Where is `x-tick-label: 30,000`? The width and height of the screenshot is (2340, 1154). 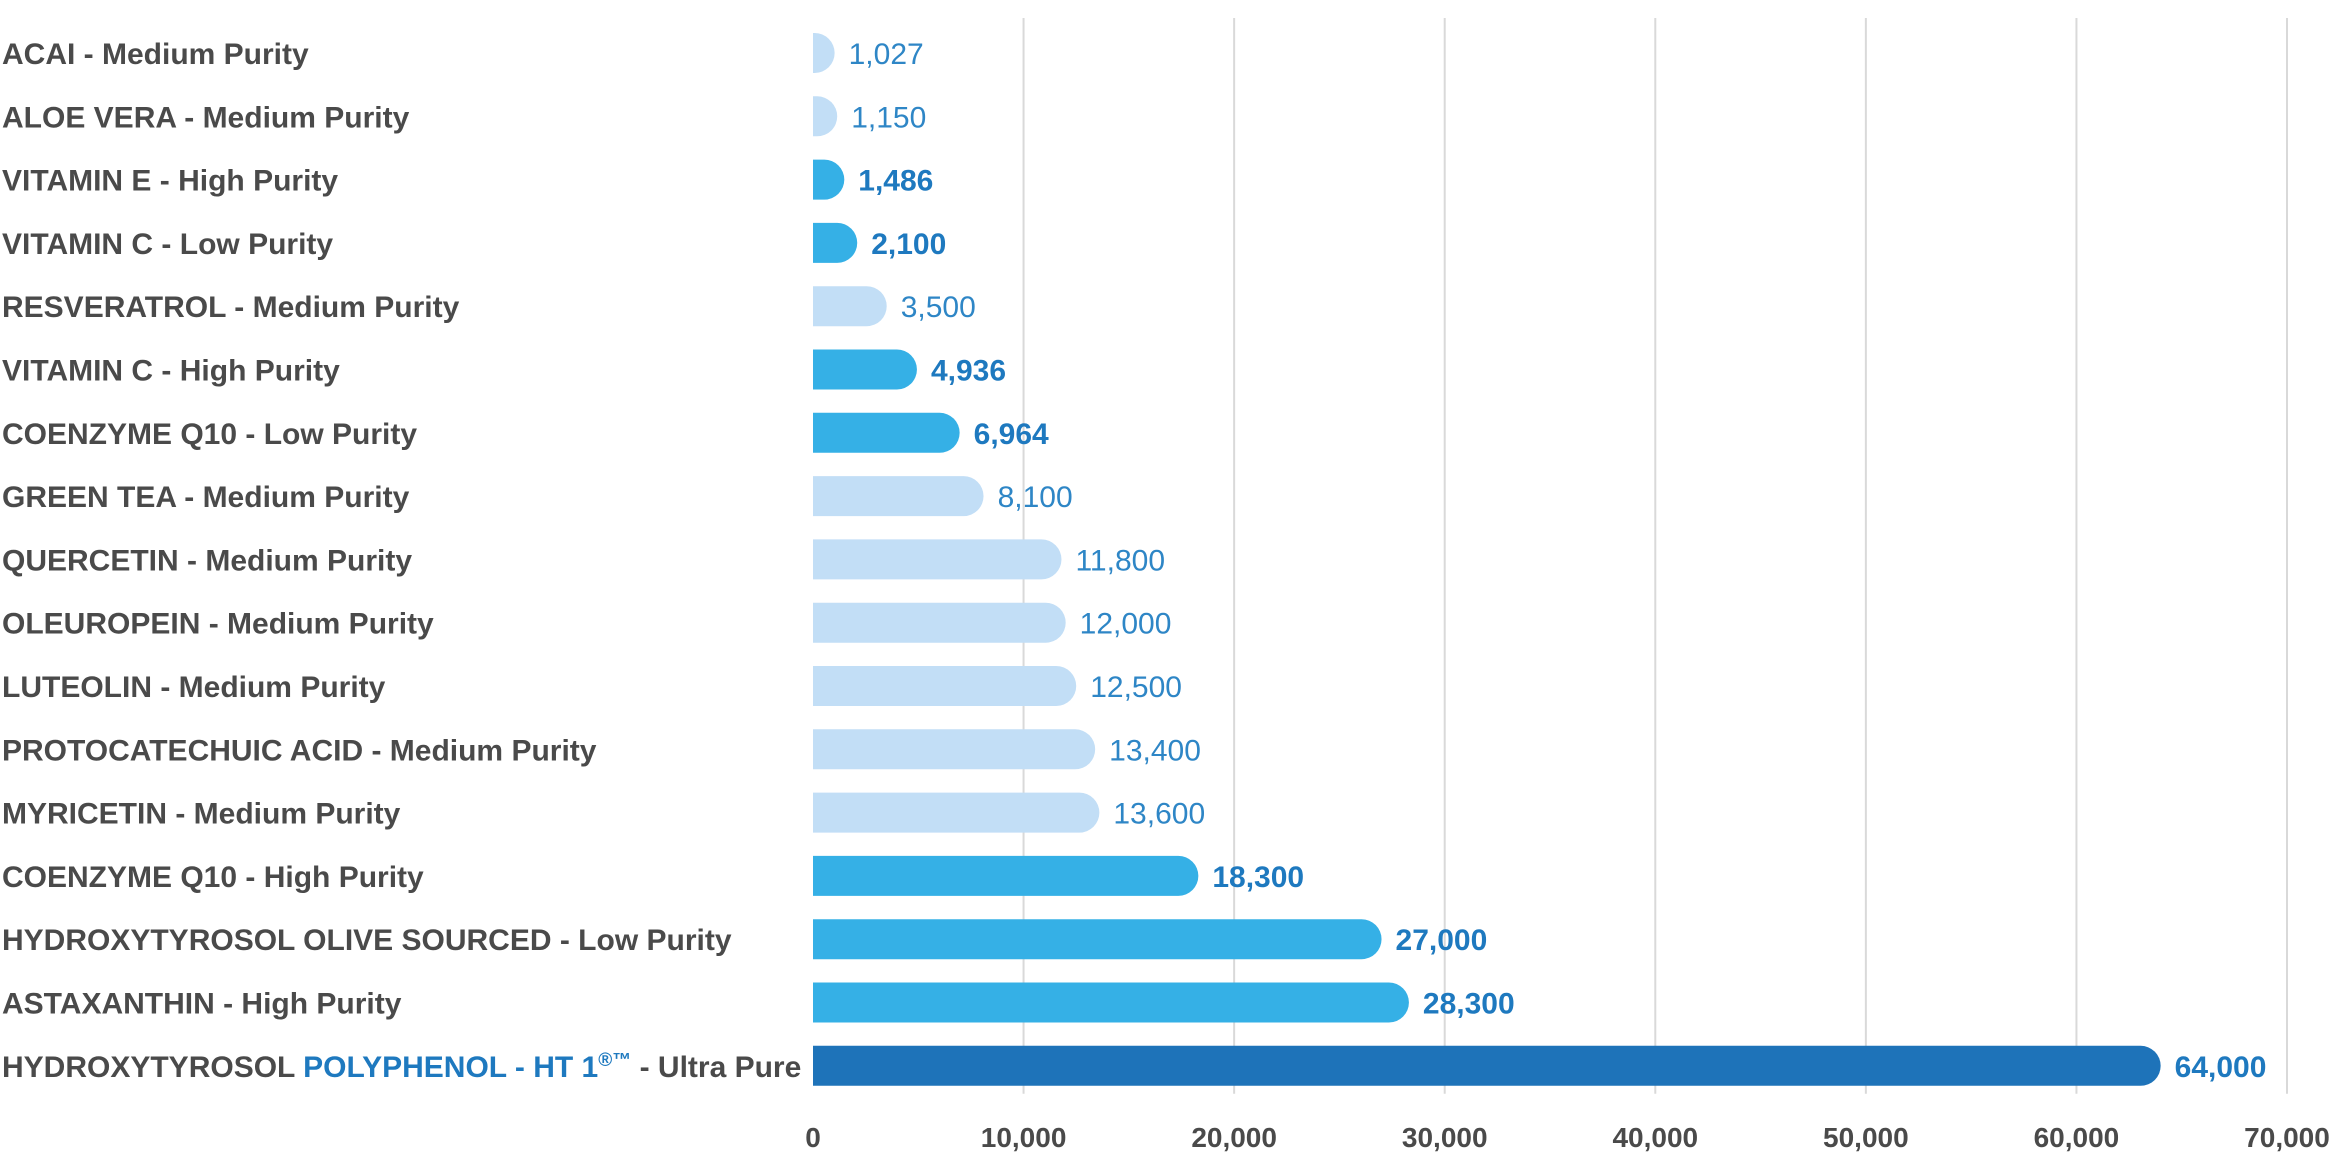
x-tick-label: 30,000 is located at coordinates (1445, 1137).